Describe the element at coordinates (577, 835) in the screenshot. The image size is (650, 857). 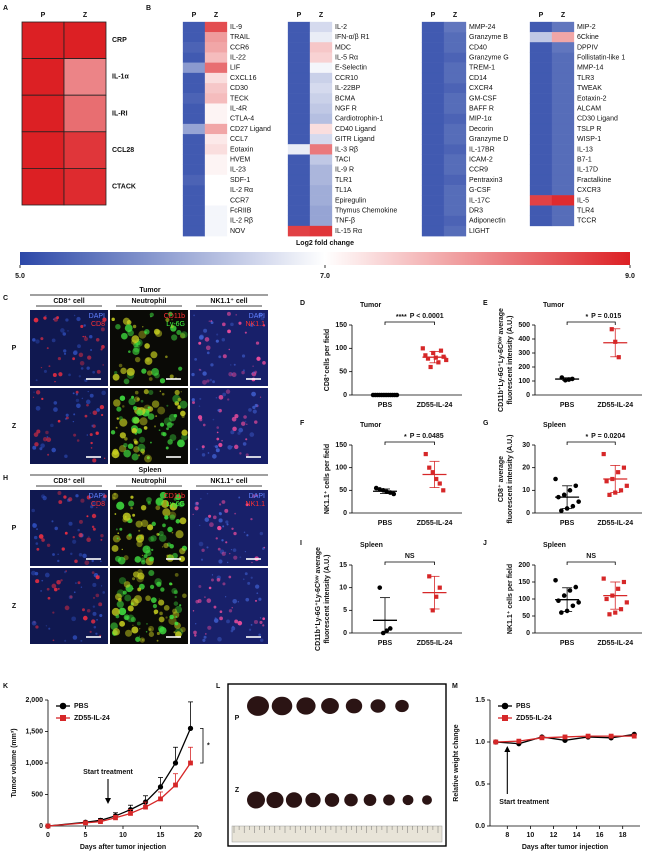
I see `x-tick-label: 14` at that location.